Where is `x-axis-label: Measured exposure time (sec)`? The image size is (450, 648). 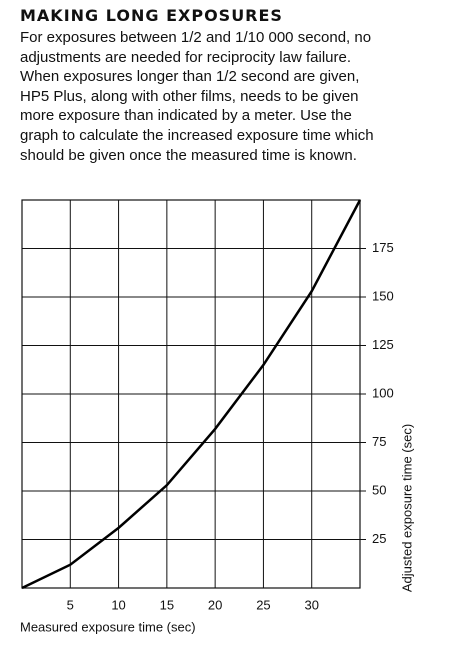
x-axis-label: Measured exposure time (sec) is located at coordinates (108, 626).